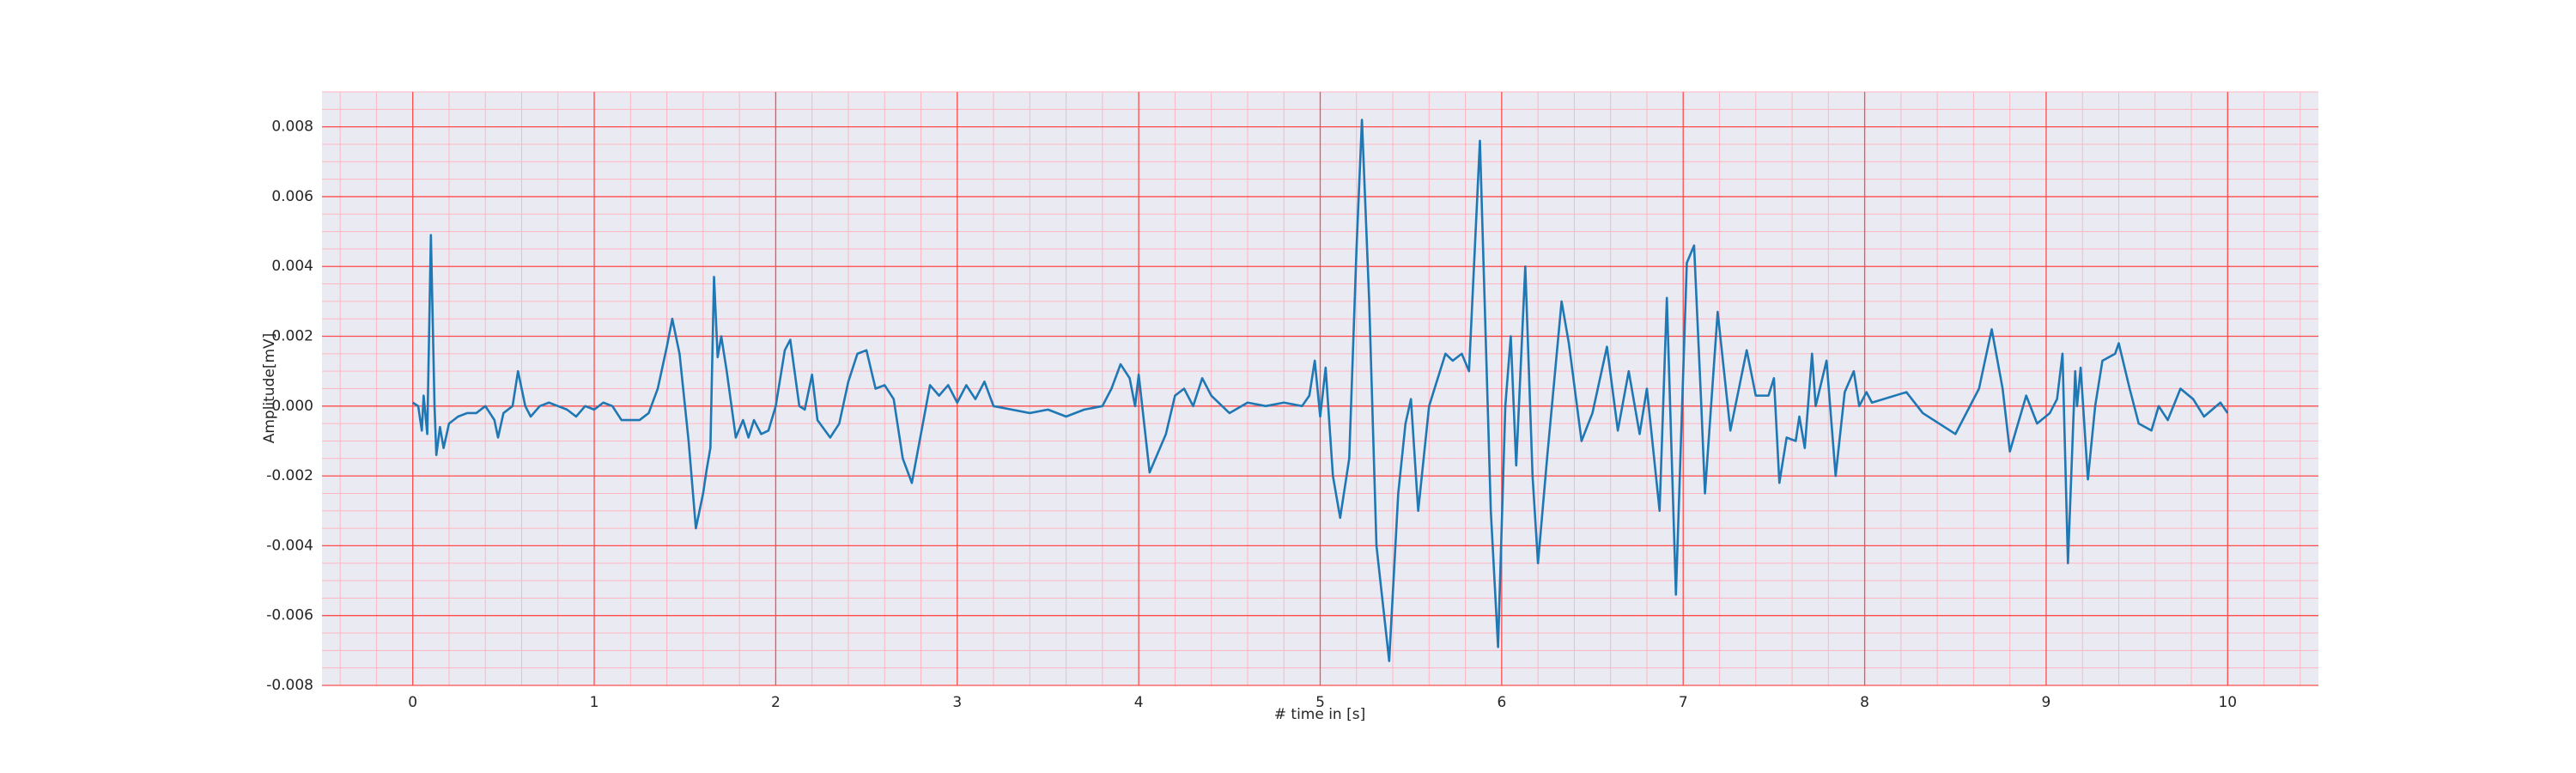 This screenshot has height=773, width=2576. What do you see at coordinates (957, 702) in the screenshot?
I see `x-tick-label: 3` at bounding box center [957, 702].